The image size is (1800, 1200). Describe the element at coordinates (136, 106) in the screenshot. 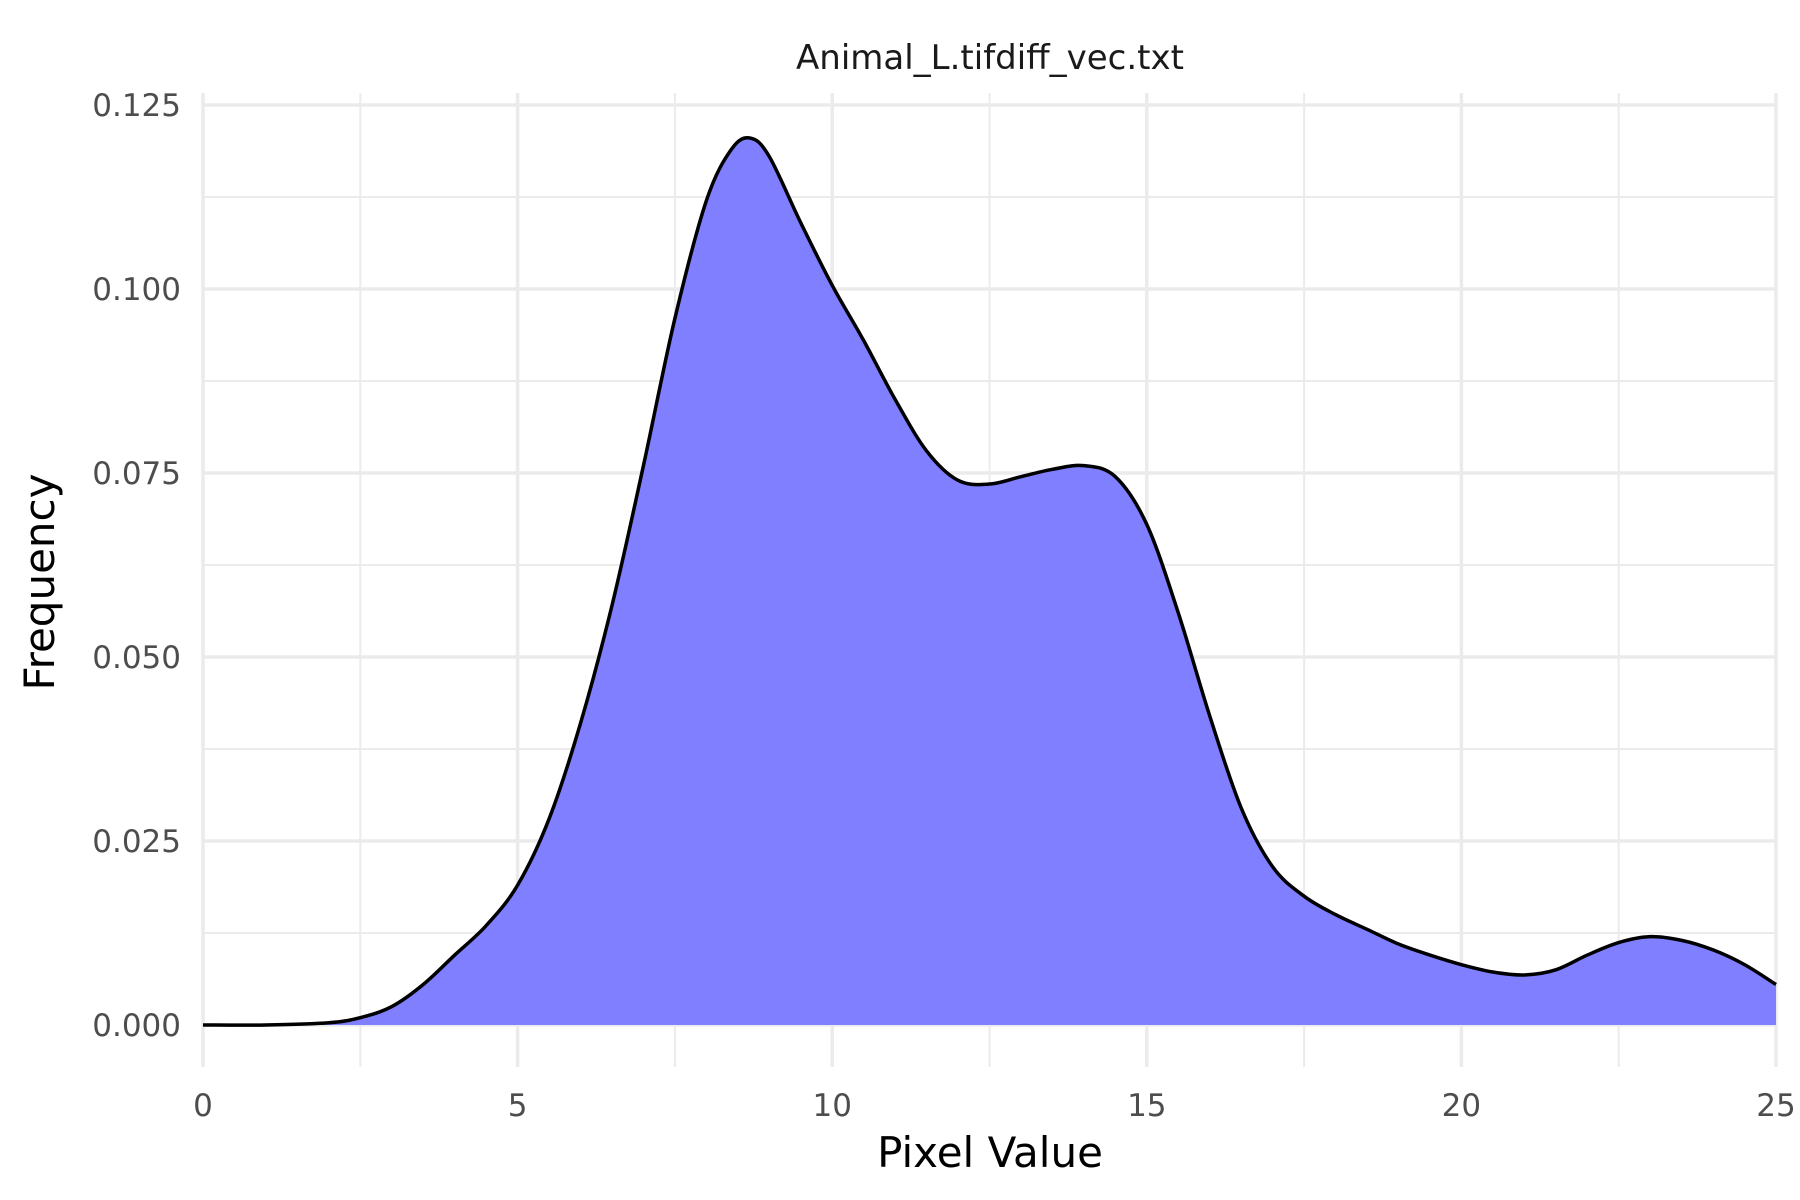

I see `y-tick-label: 0.125` at that location.